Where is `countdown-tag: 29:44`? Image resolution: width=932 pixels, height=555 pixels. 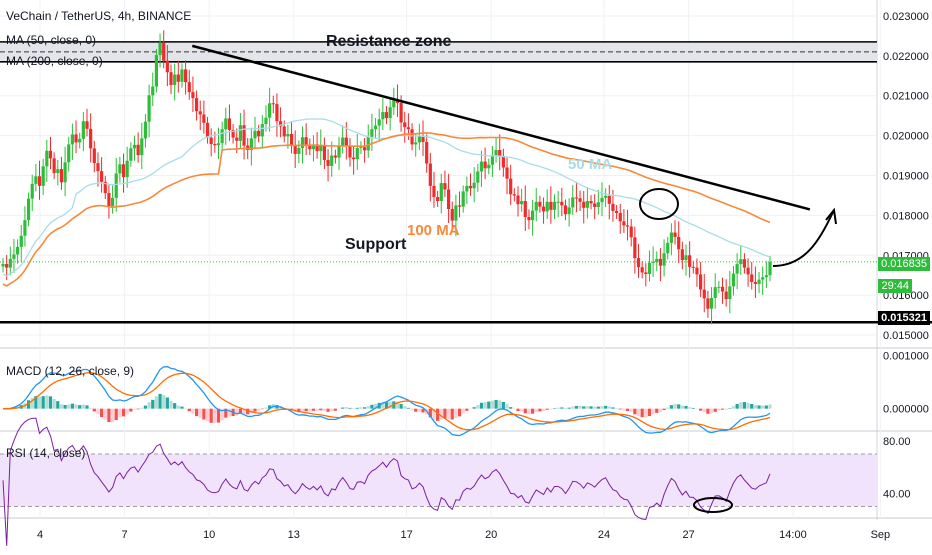
countdown-tag: 29:44 is located at coordinates (895, 286).